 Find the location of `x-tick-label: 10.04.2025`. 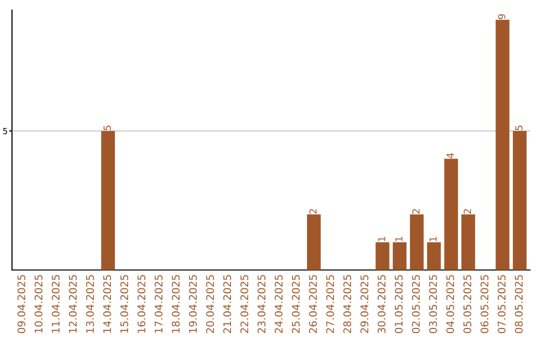

x-tick-label: 10.04.2025 is located at coordinates (38, 304).